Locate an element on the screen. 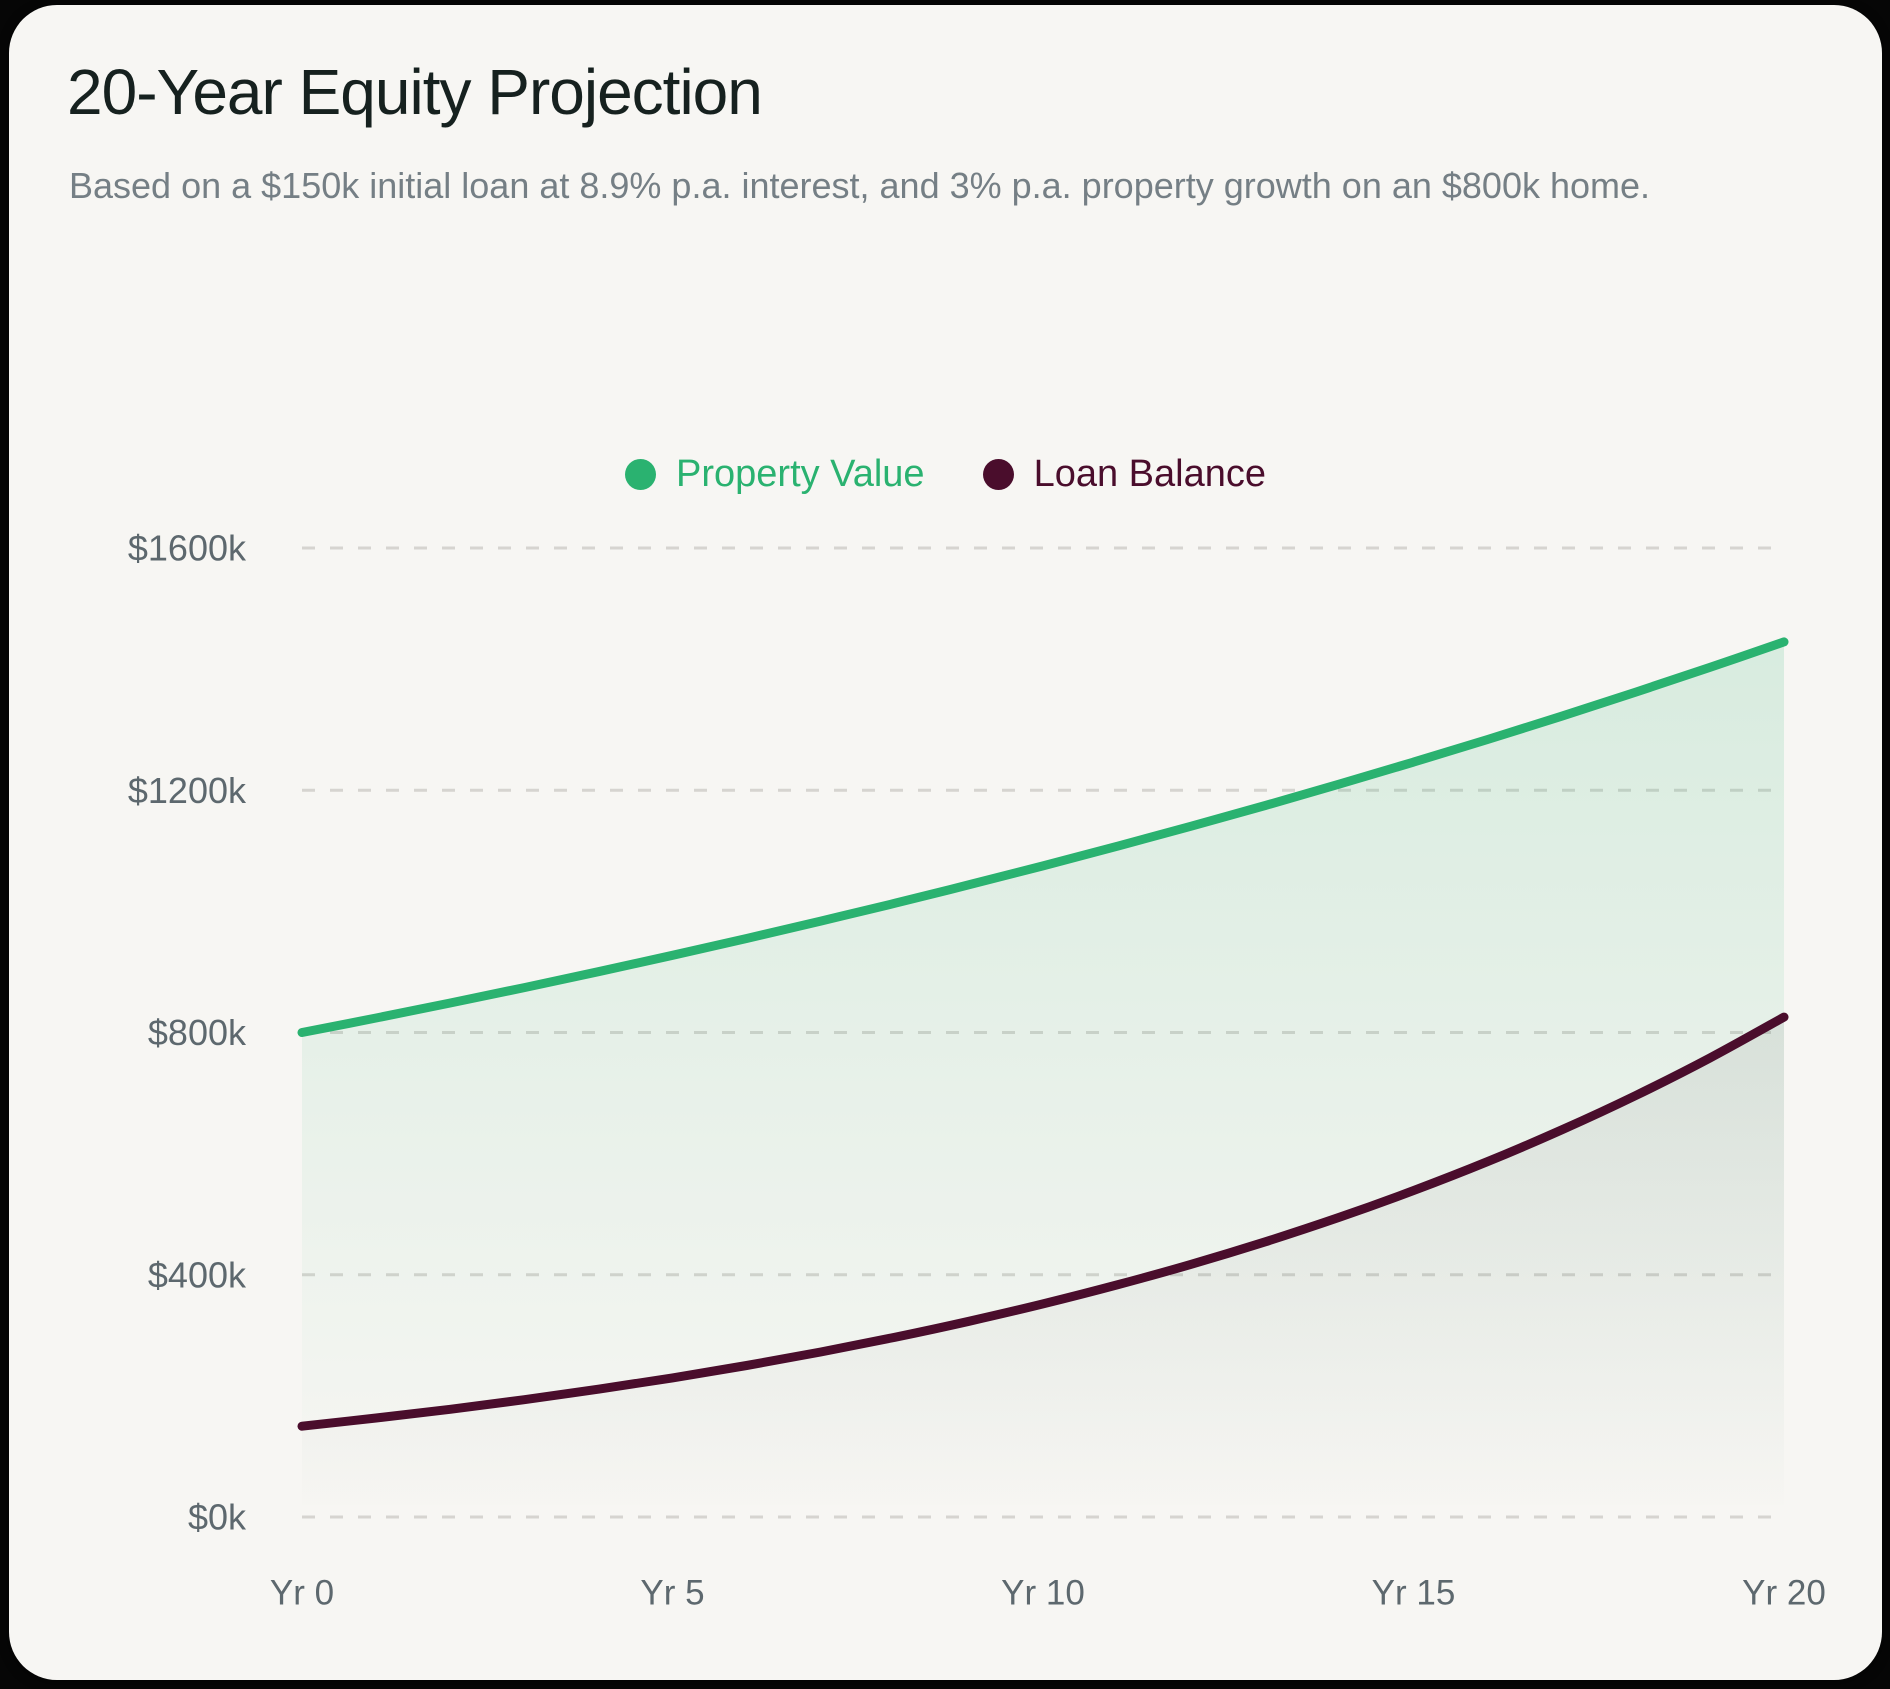  legend-item-property-value: Property Value is located at coordinates (775, 474).